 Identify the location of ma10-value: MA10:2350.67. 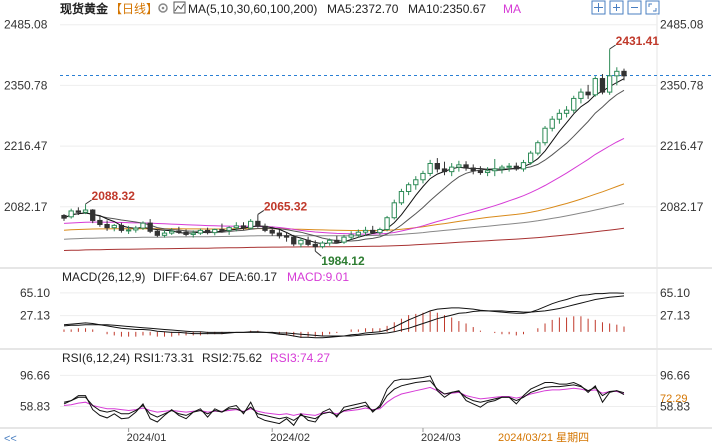
(447, 9).